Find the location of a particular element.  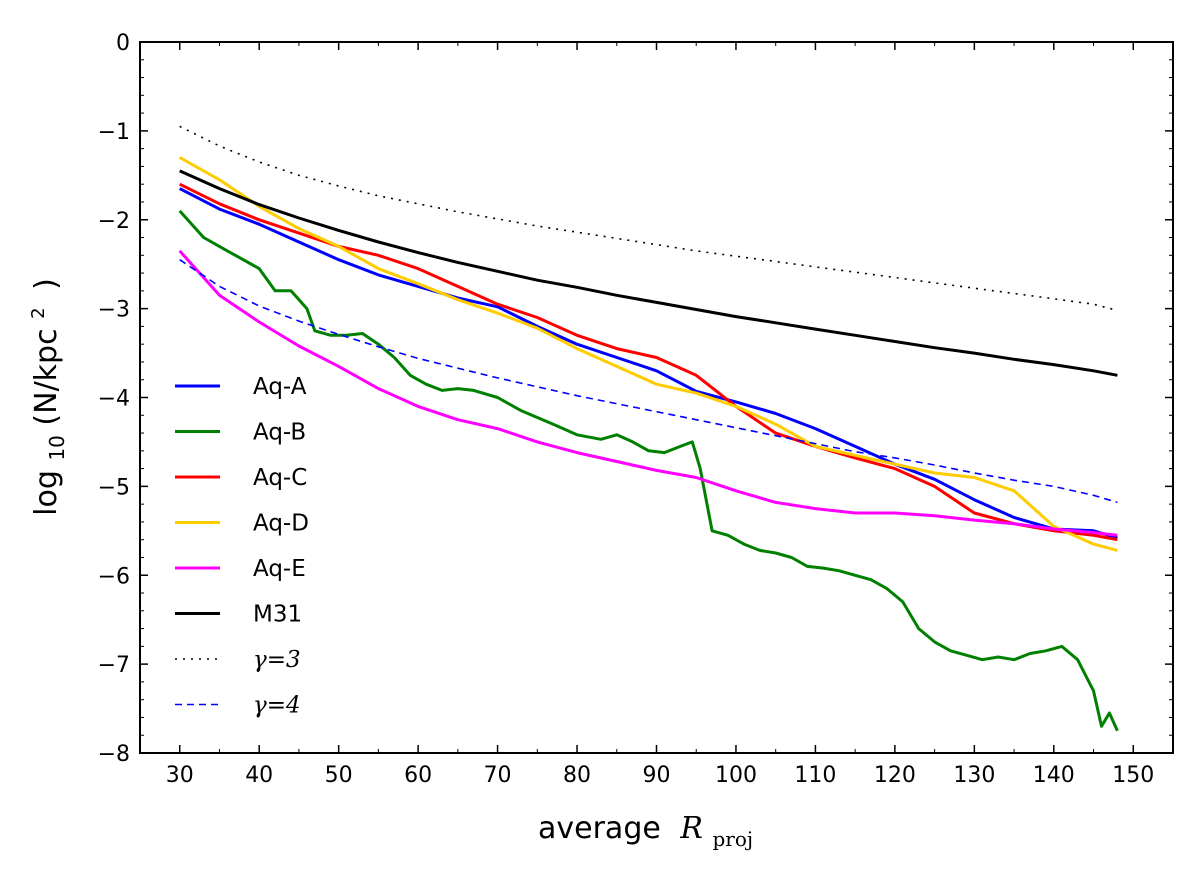

x-tick-label: 60 is located at coordinates (418, 775).